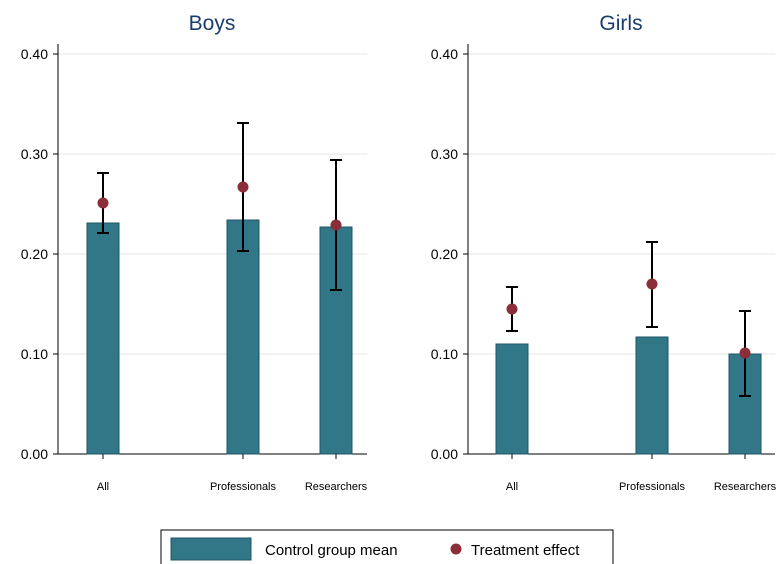 The image size is (781, 564). What do you see at coordinates (331, 550) in the screenshot?
I see `legend-label-control-mean: Control group mean` at bounding box center [331, 550].